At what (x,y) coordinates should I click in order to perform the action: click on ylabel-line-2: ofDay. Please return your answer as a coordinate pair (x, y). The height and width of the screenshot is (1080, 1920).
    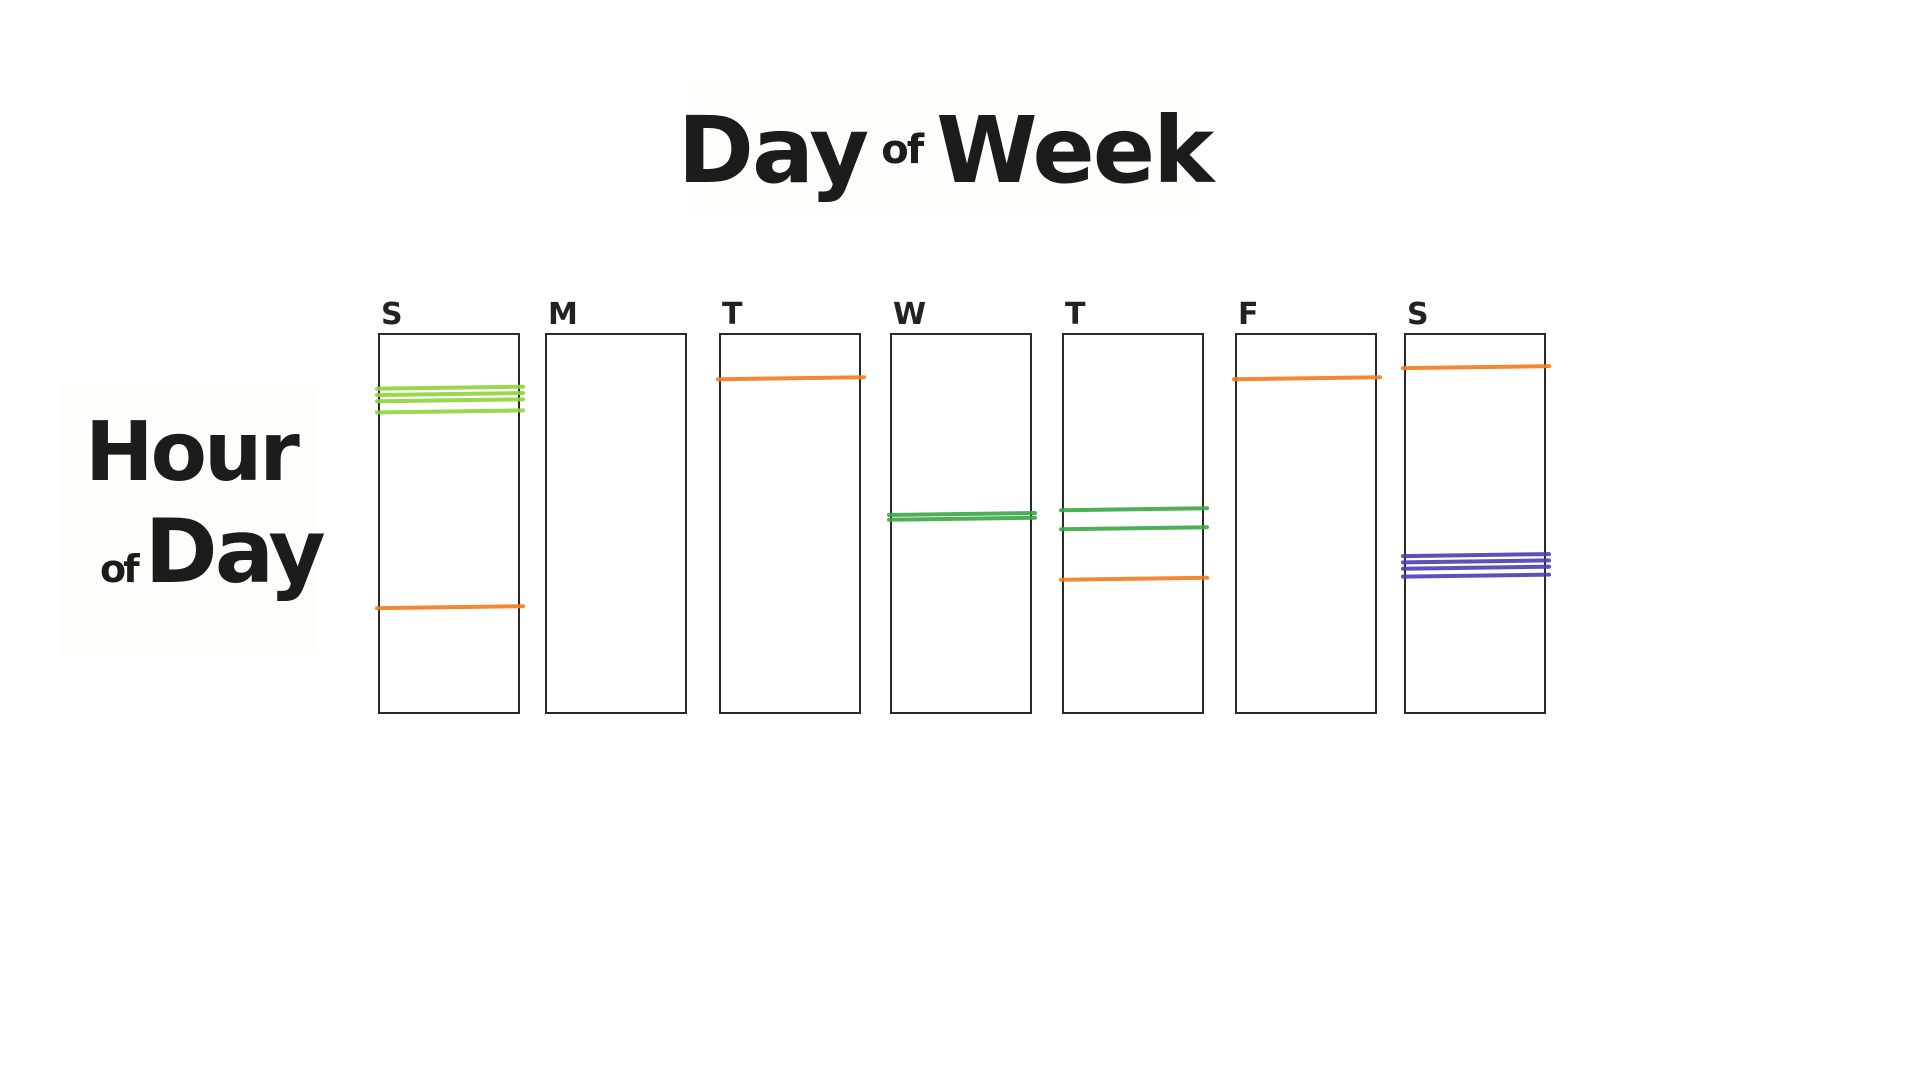
    Looking at the image, I should click on (213, 551).